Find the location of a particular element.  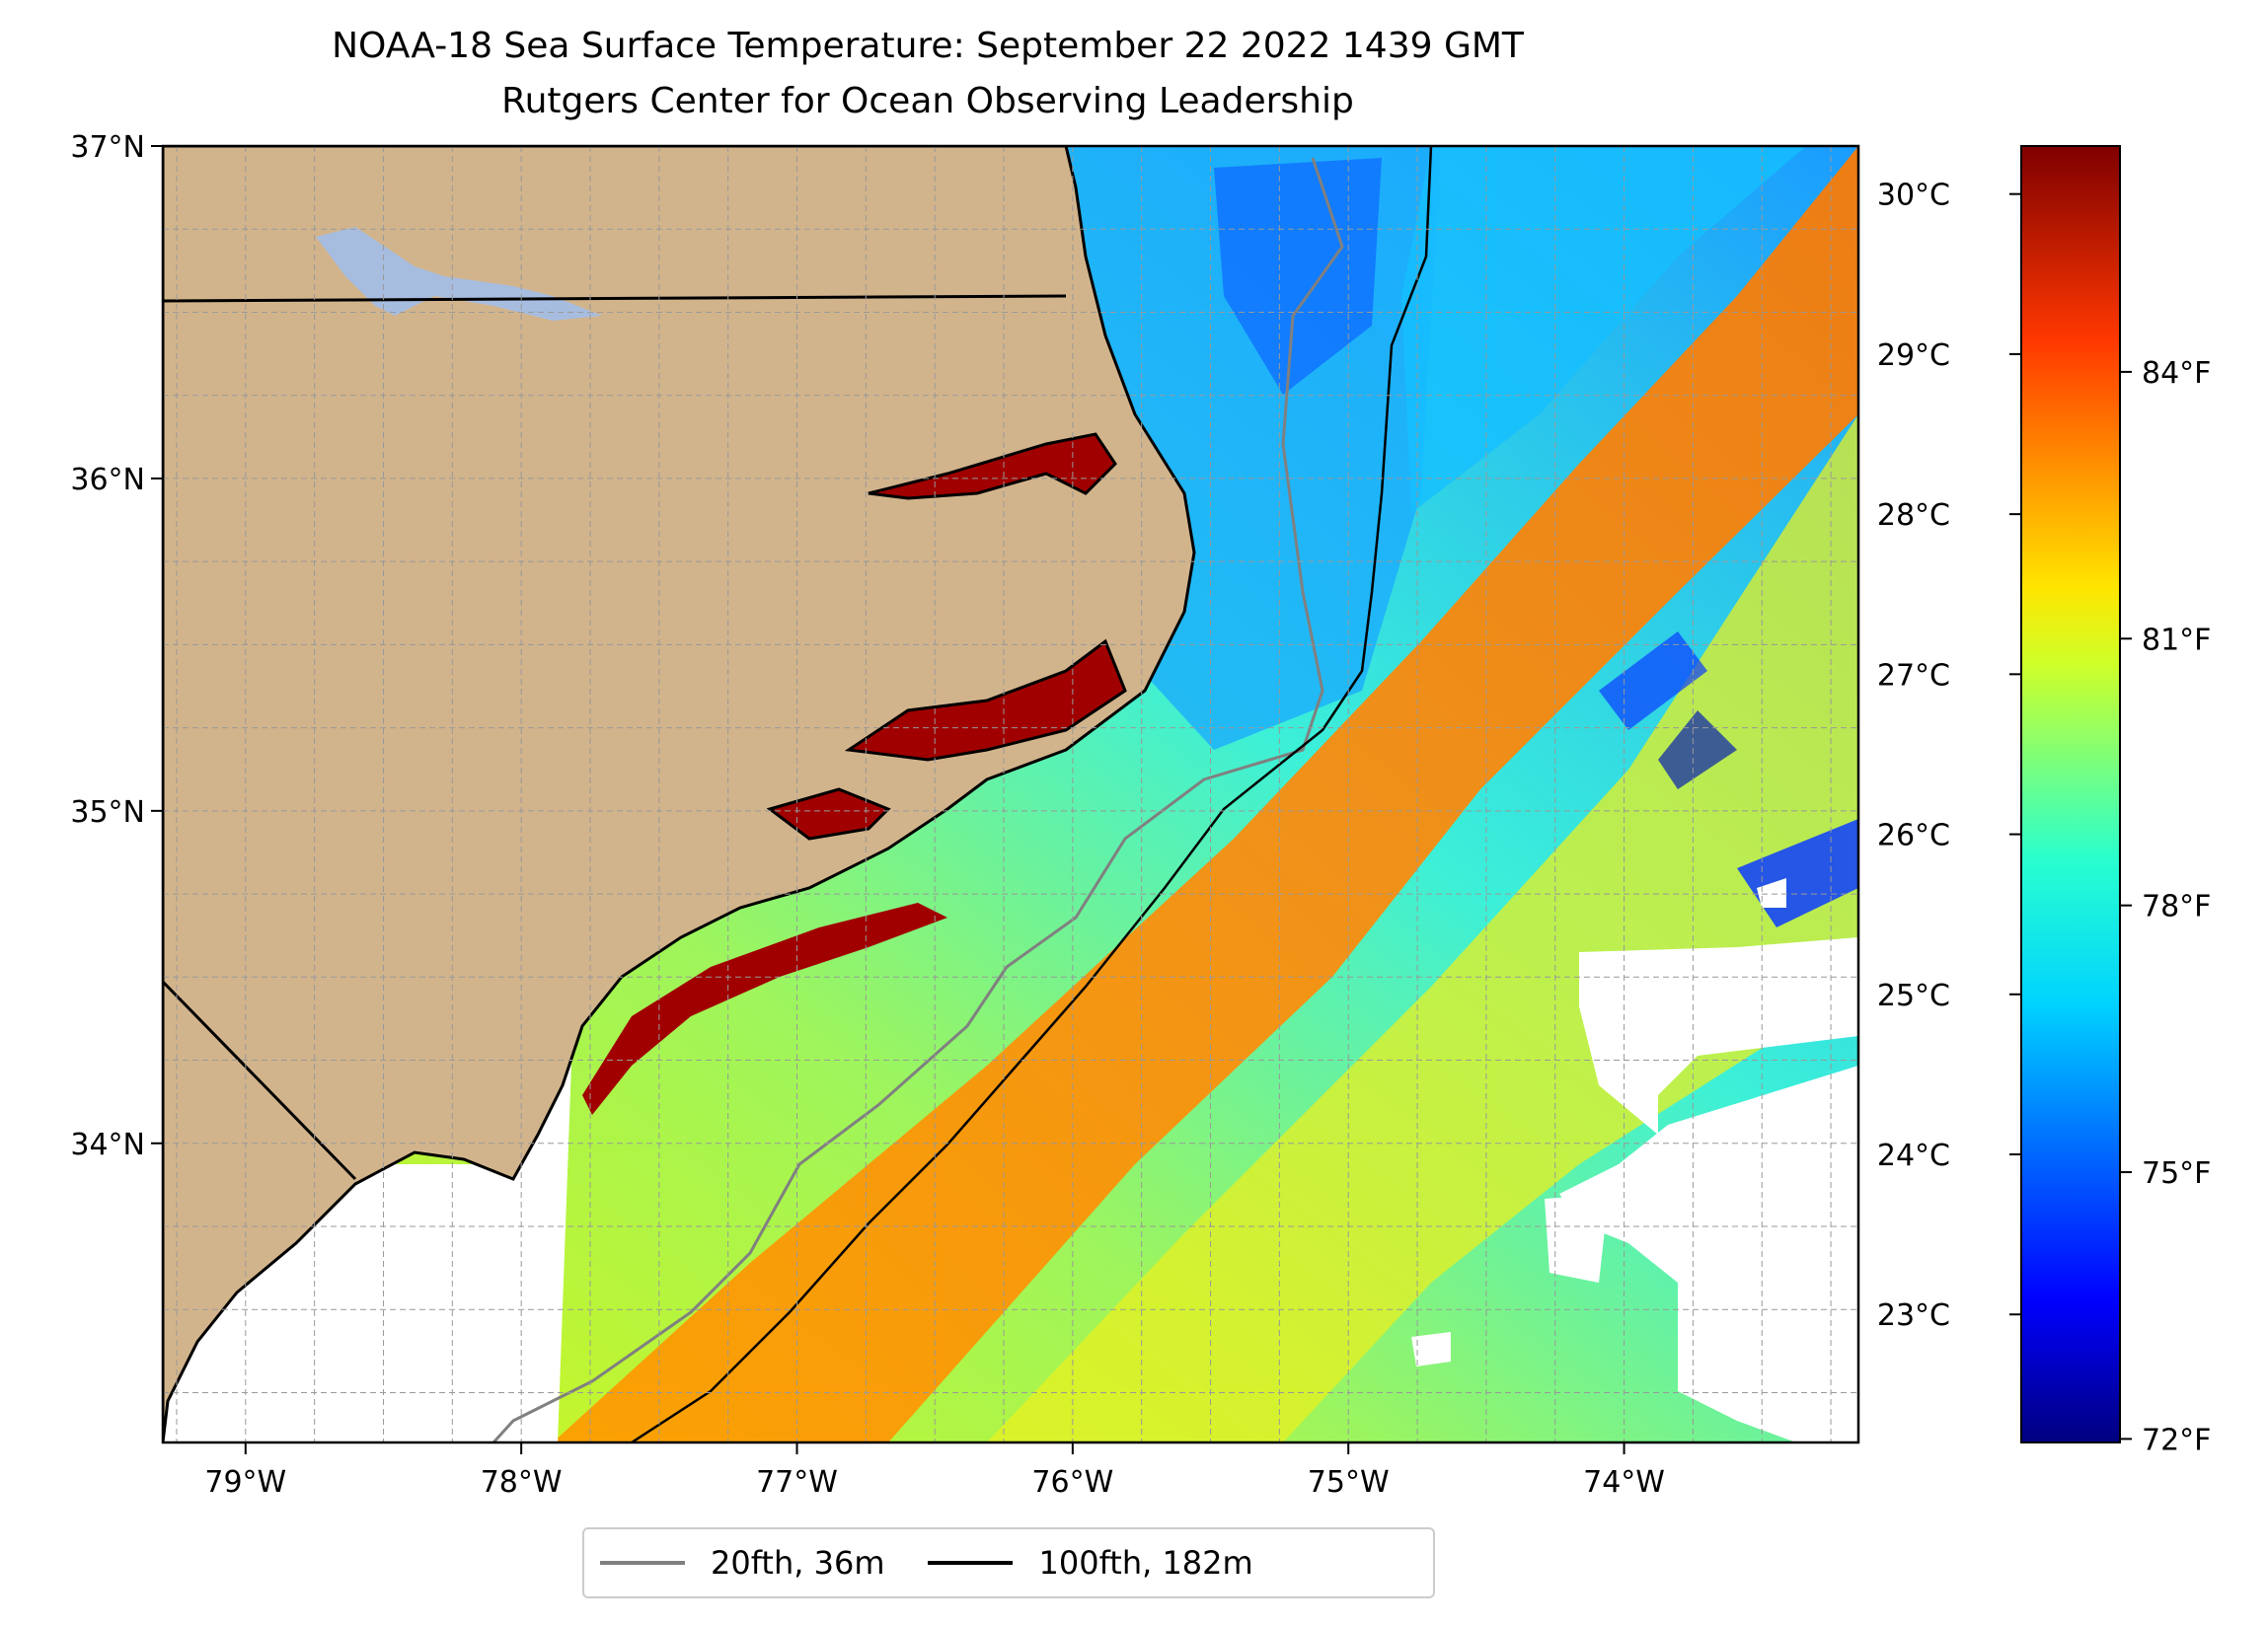

no-data-southwest is located at coordinates (368, 1239).